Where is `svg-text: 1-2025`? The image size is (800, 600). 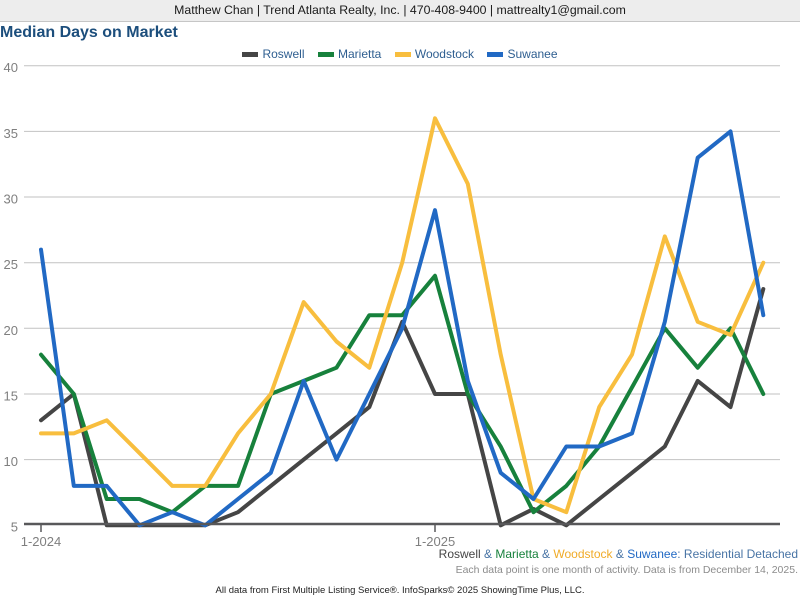
svg-text: 1-2025 is located at coordinates (435, 541).